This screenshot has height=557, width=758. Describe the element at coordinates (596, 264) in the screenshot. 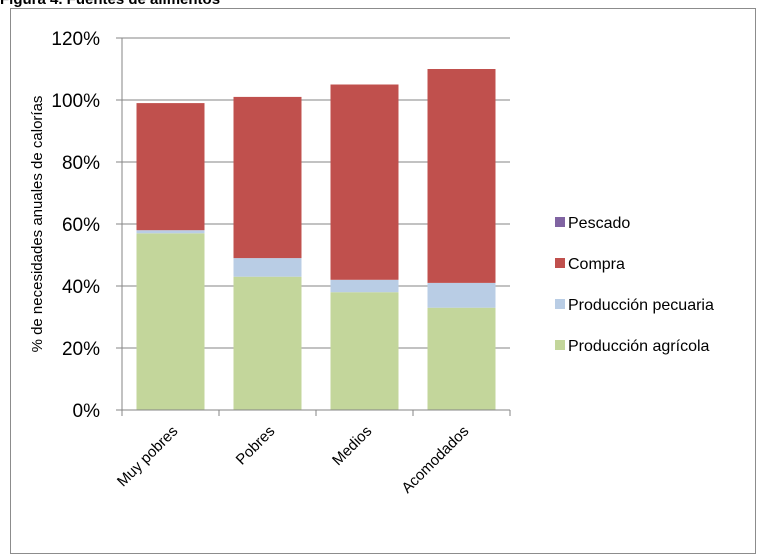

I see `legend-label: Compra` at that location.